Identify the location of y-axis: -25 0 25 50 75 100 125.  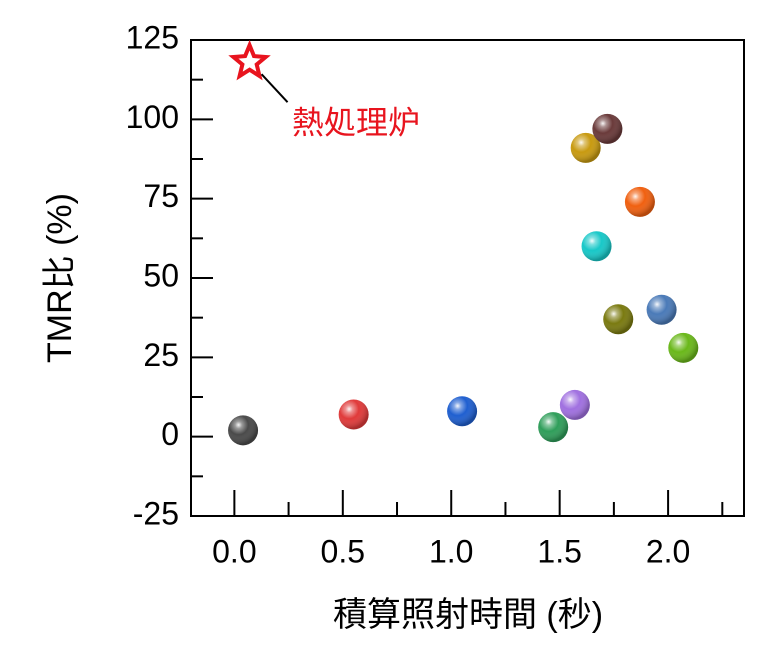
(169, 275).